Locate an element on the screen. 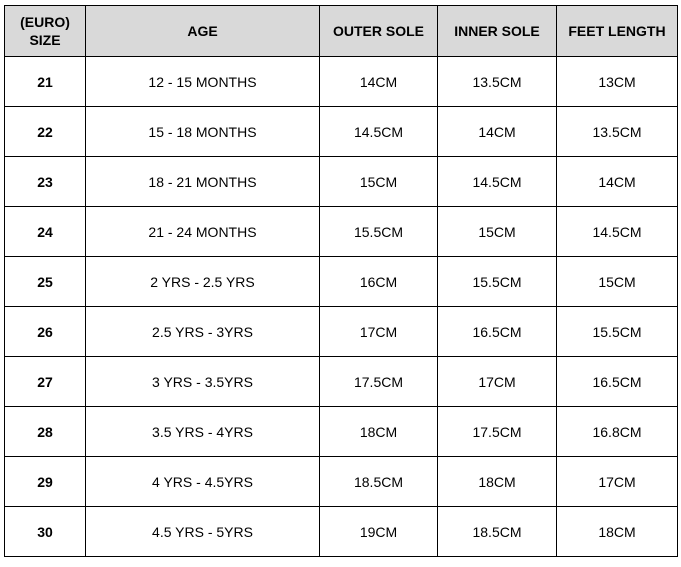 The image size is (681, 567). cell-age: 2 YRS - 2.5 YRS is located at coordinates (202, 281).